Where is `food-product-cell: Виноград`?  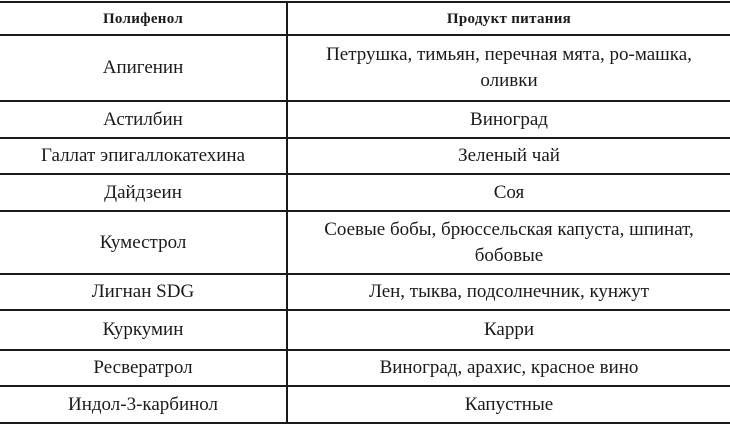 food-product-cell: Виноград is located at coordinates (508, 119).